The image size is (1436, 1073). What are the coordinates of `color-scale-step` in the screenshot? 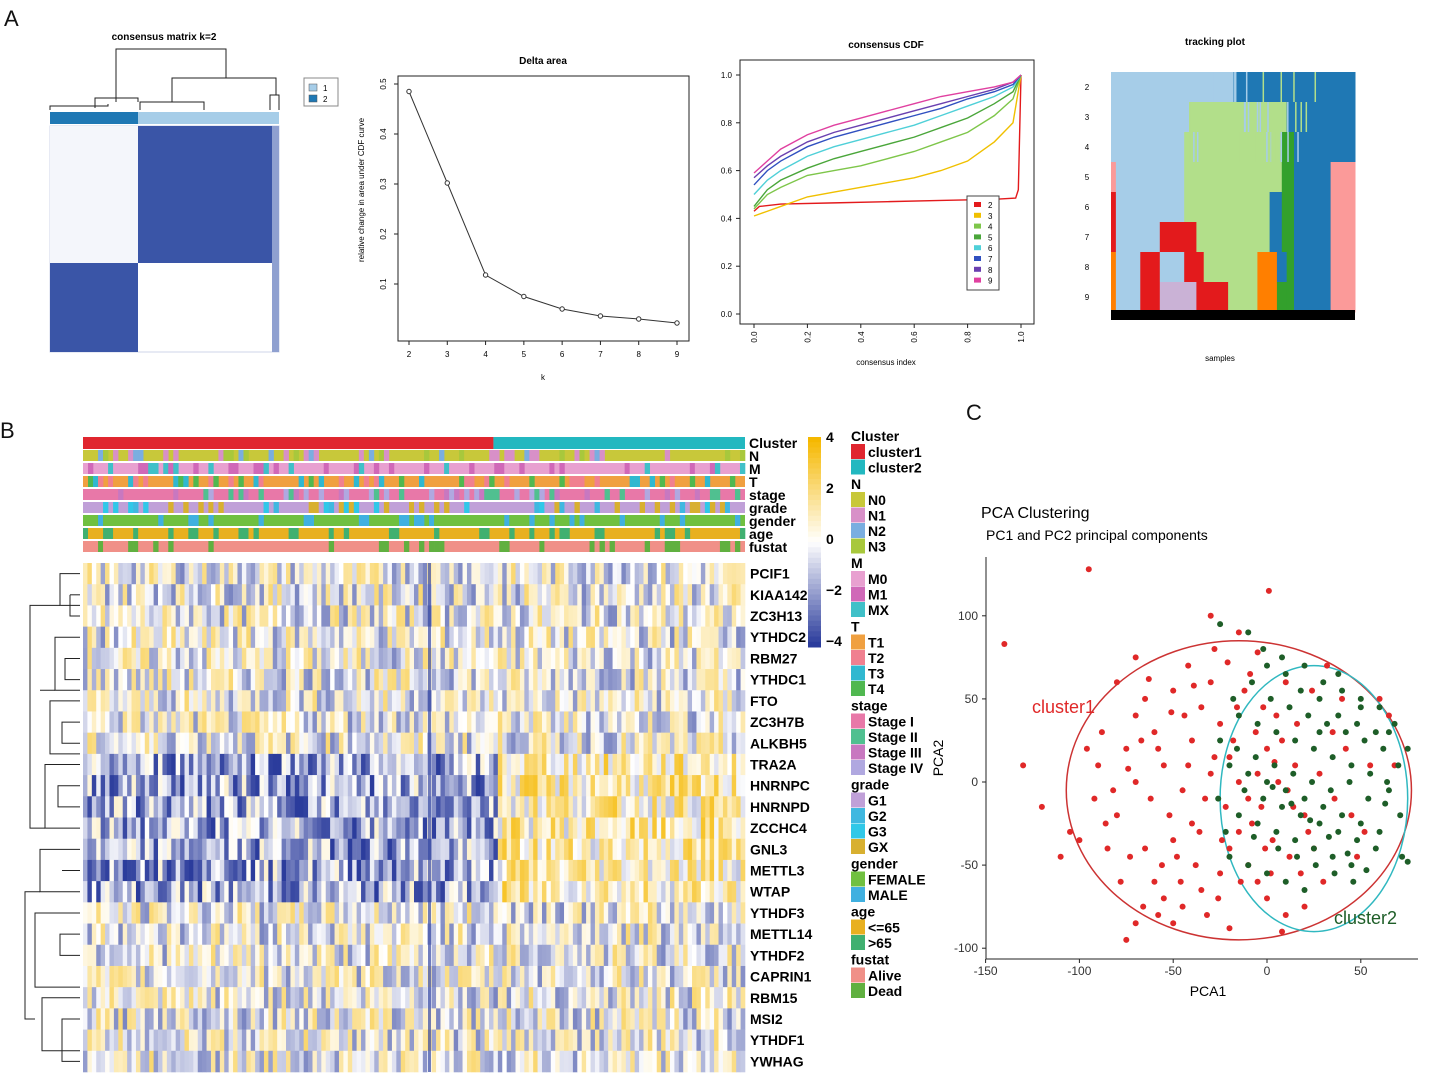 It's located at (814, 613).